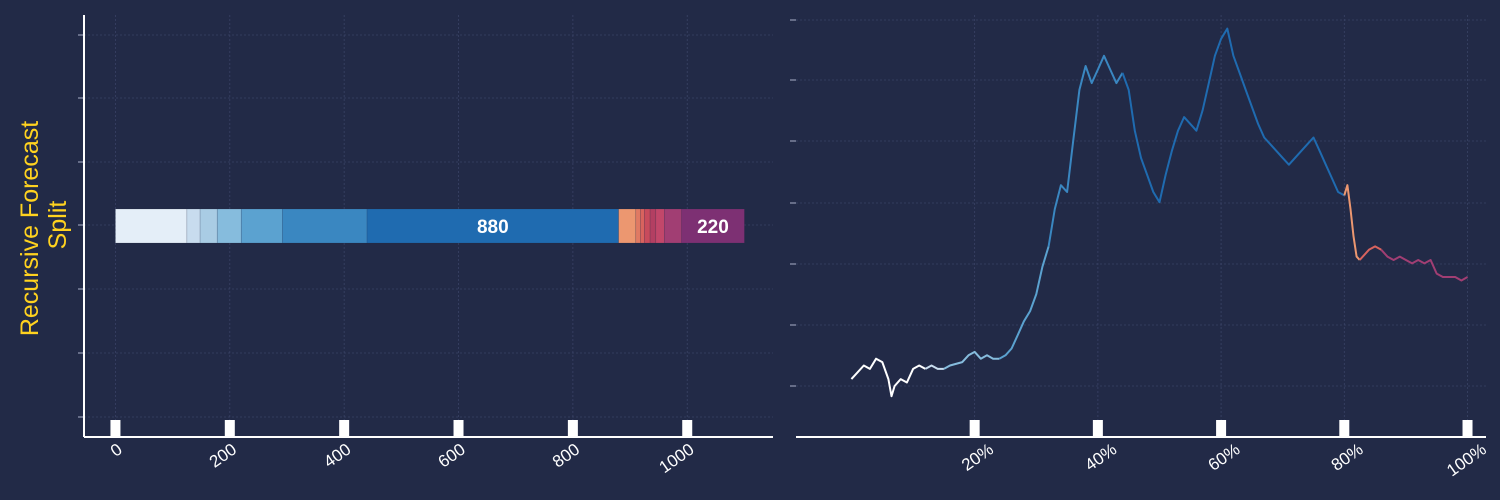 Image resolution: width=1500 pixels, height=500 pixels. I want to click on y-axis-label-line-2: Split, so click(58, 225).